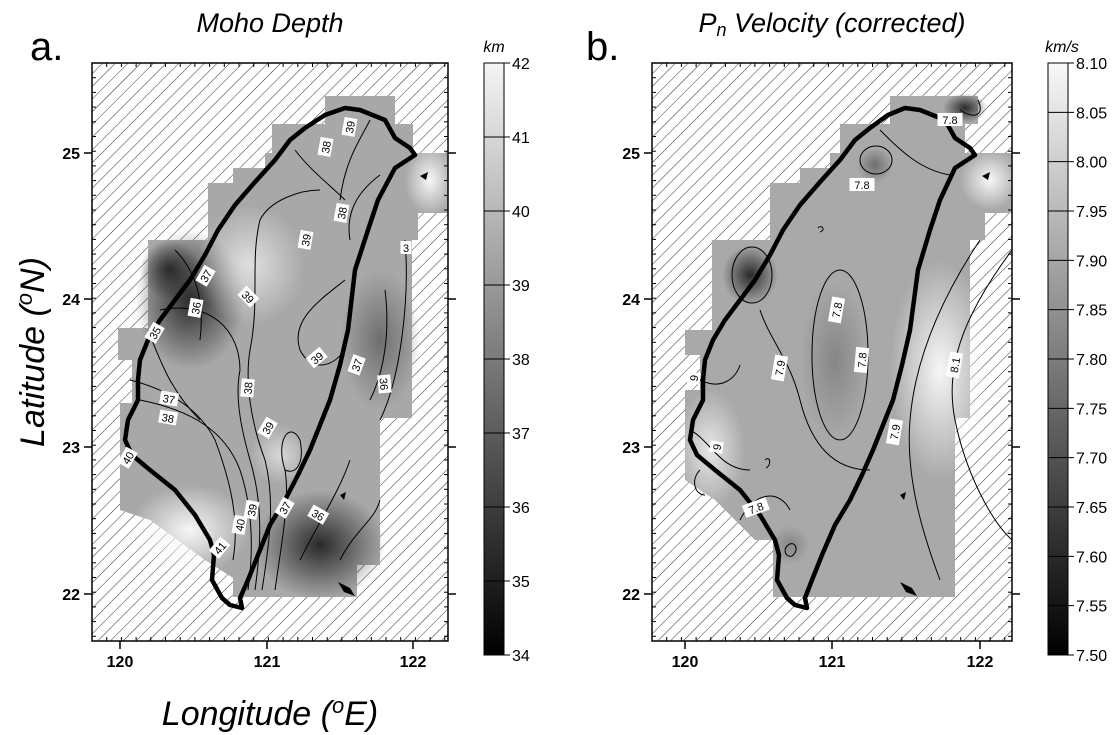 Image resolution: width=1118 pixels, height=735 pixels. Describe the element at coordinates (521, 656) in the screenshot. I see `colorbar-tick-label: 34` at that location.